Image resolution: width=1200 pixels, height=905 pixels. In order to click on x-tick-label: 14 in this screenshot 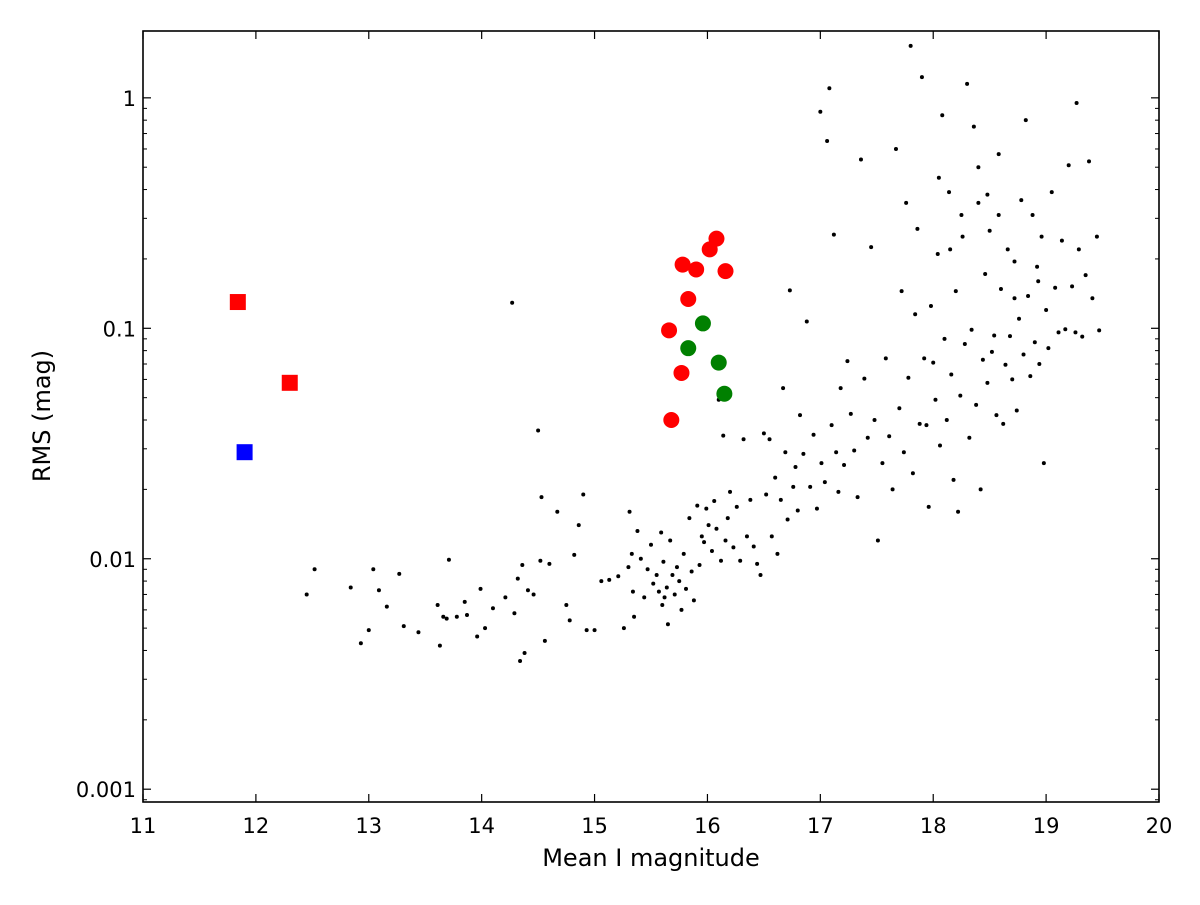, I will do `click(481, 826)`.